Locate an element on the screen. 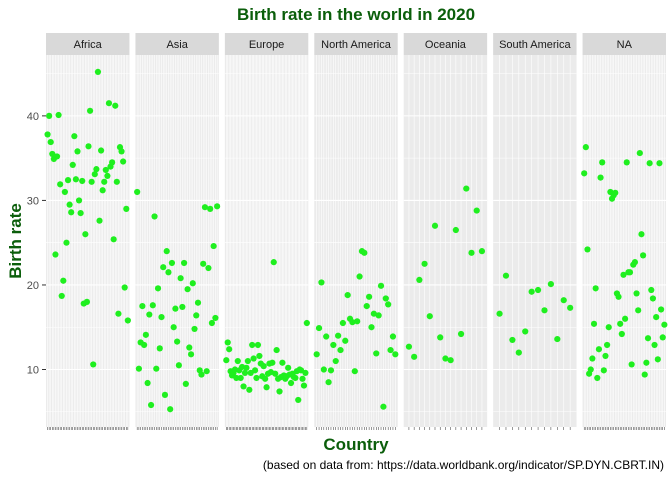 This screenshot has height=480, width=672. y-tick-label: 20 is located at coordinates (33, 286).